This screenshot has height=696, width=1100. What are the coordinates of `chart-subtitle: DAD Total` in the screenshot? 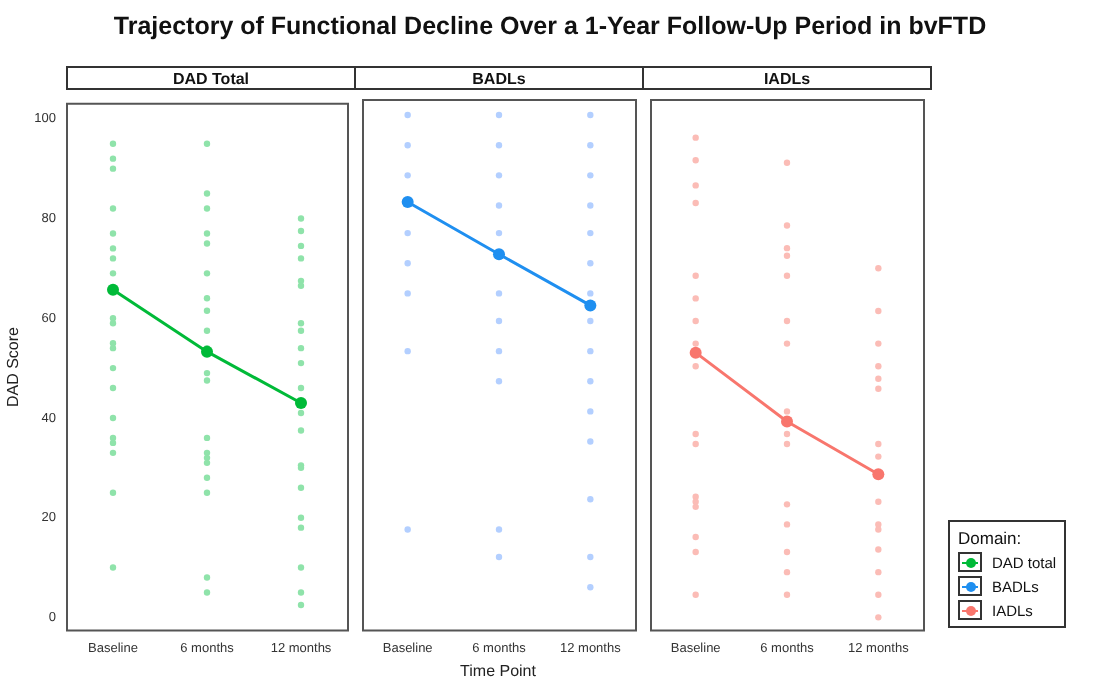 It's located at (211, 78).